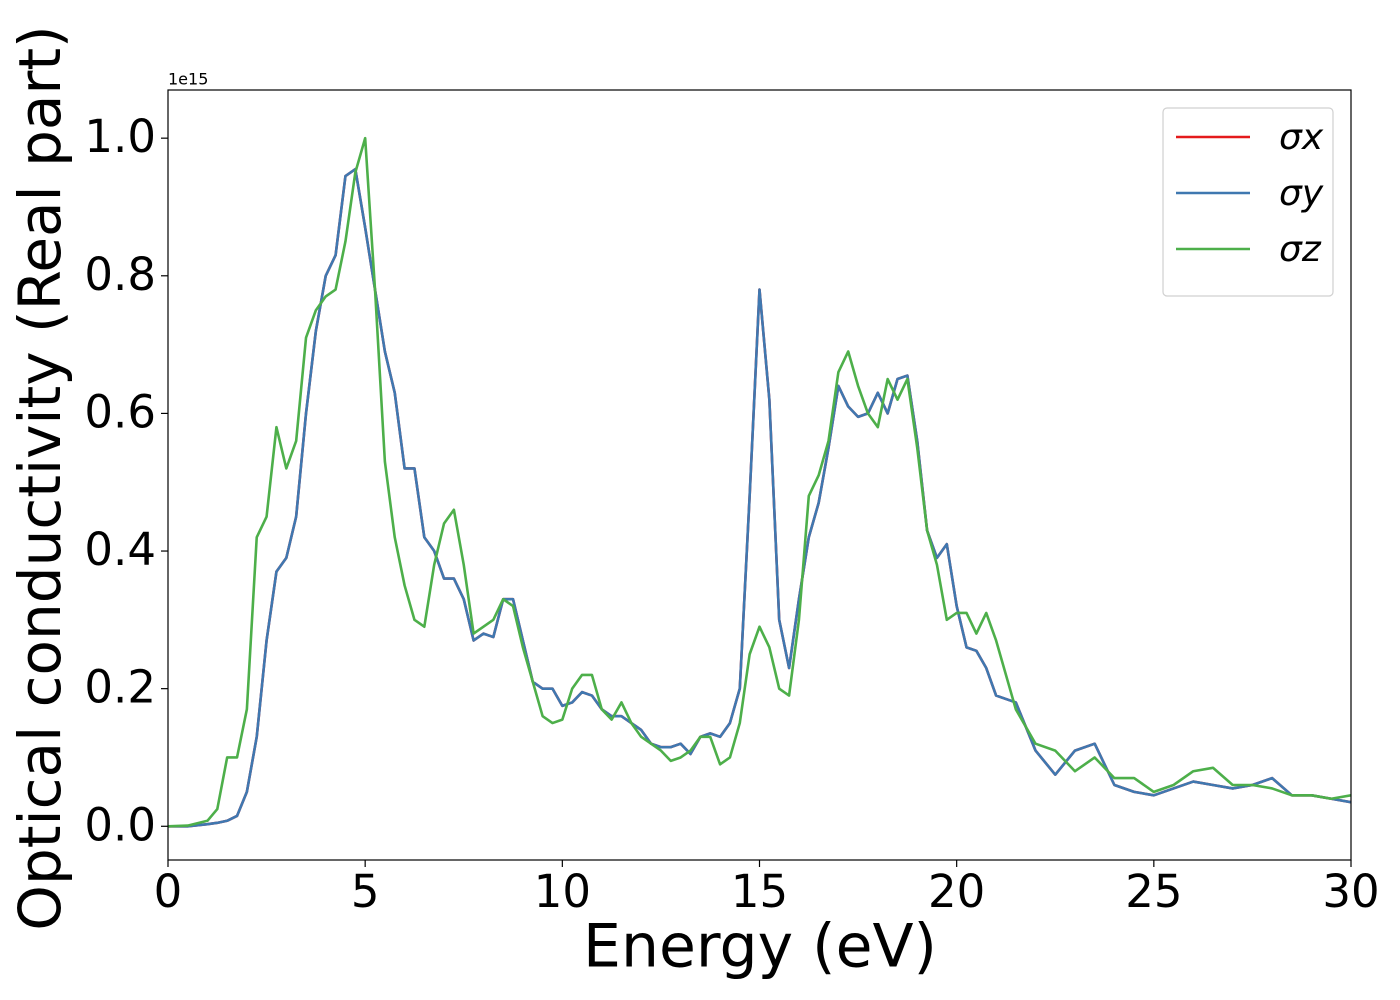 The width and height of the screenshot is (1400, 1000). I want to click on x-tick-label: 0, so click(168, 891).